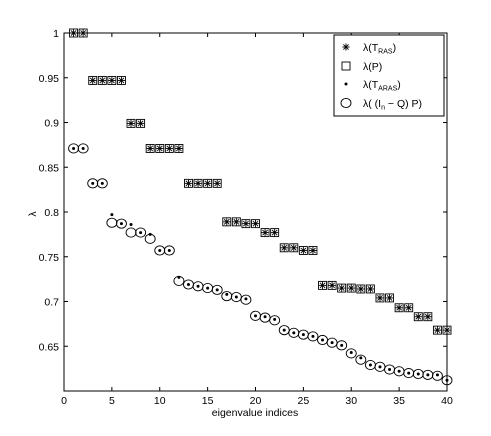 This screenshot has width=491, height=436. Describe the element at coordinates (351, 401) in the screenshot. I see `x-tick-label: 30` at that location.